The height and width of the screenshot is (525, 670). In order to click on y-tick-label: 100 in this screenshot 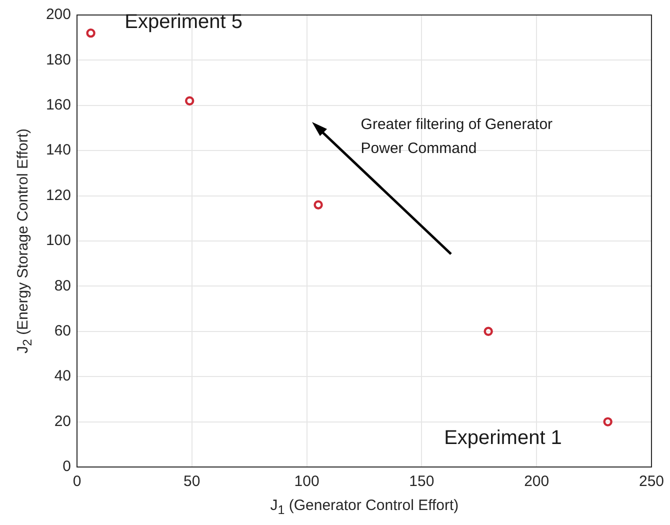, I will do `click(58, 241)`.